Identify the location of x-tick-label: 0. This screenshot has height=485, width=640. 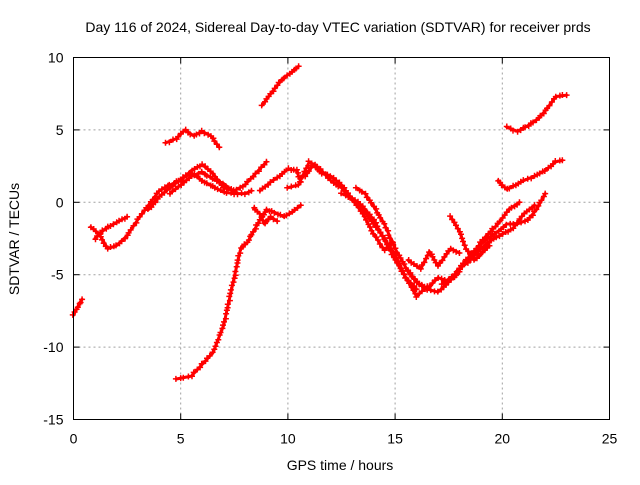
(74, 439).